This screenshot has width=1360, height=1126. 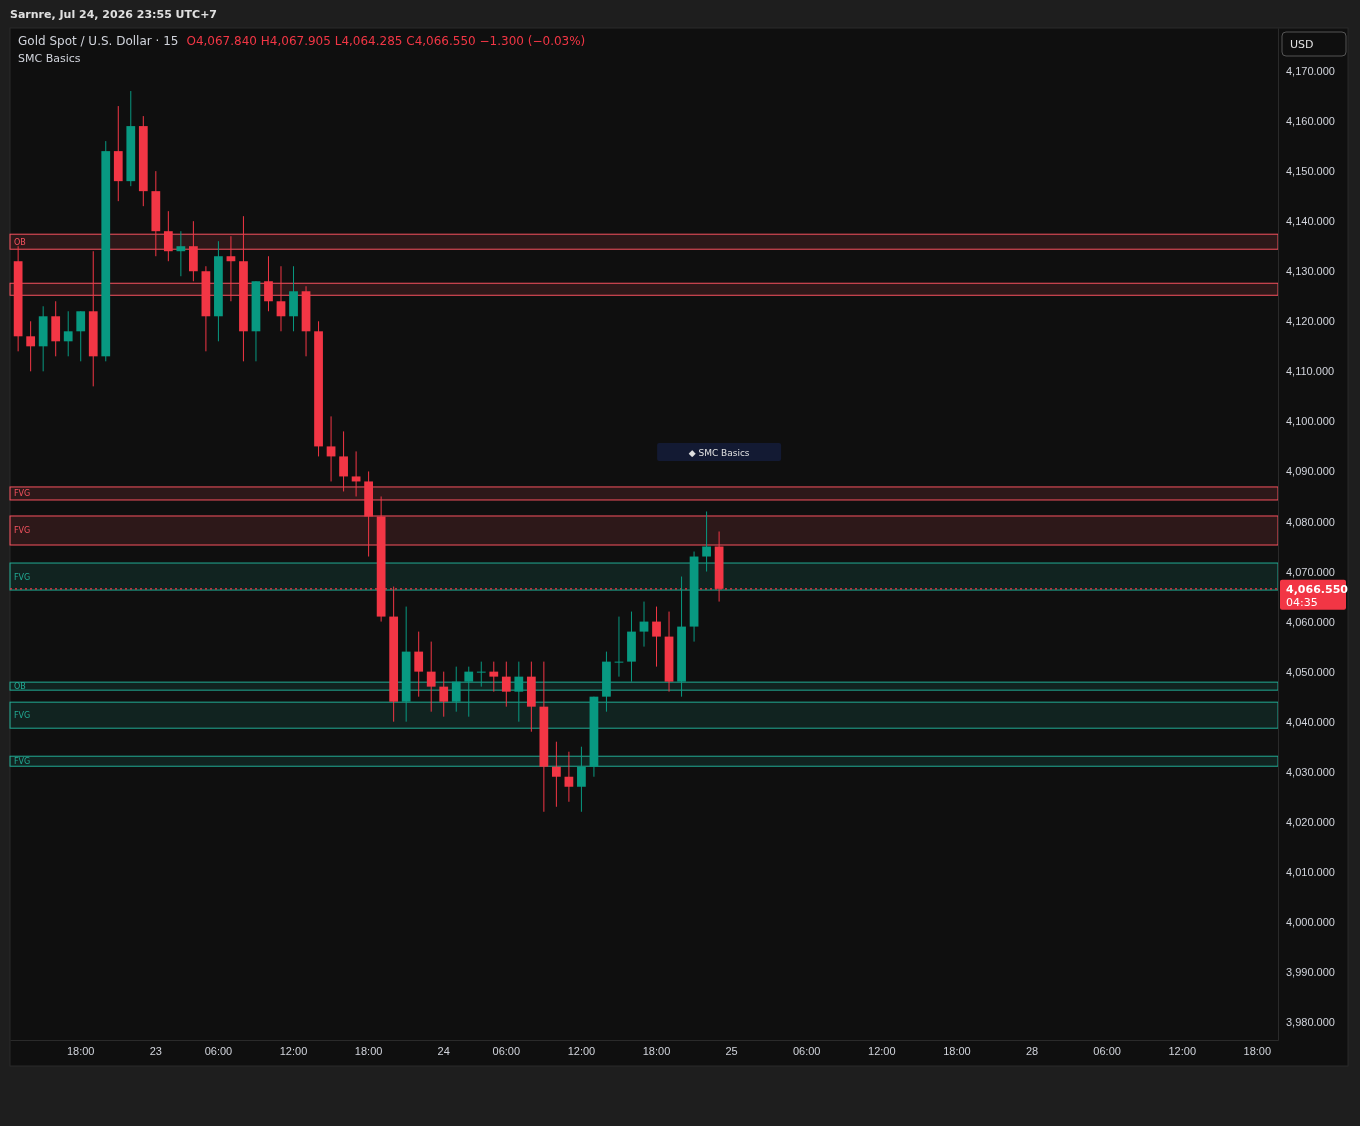 I want to click on y-tick-label: 4,160.000, so click(x=1310, y=121).